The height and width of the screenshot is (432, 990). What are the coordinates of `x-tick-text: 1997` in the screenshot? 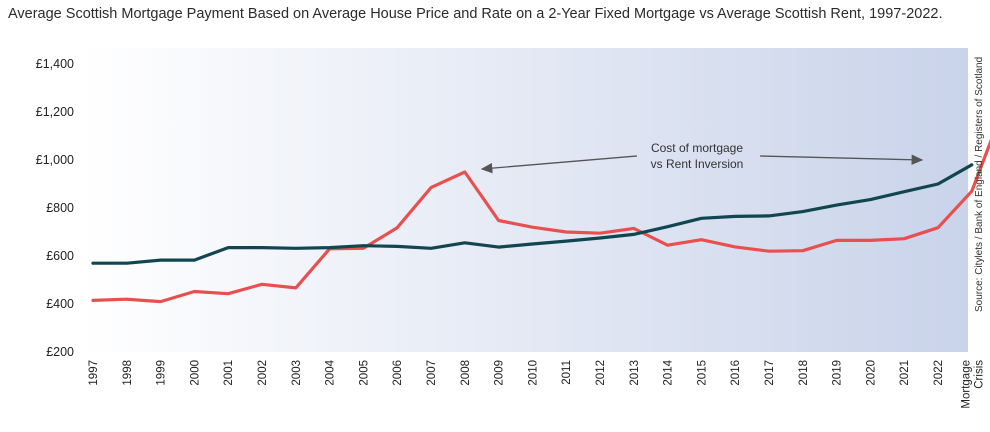 It's located at (94, 373).